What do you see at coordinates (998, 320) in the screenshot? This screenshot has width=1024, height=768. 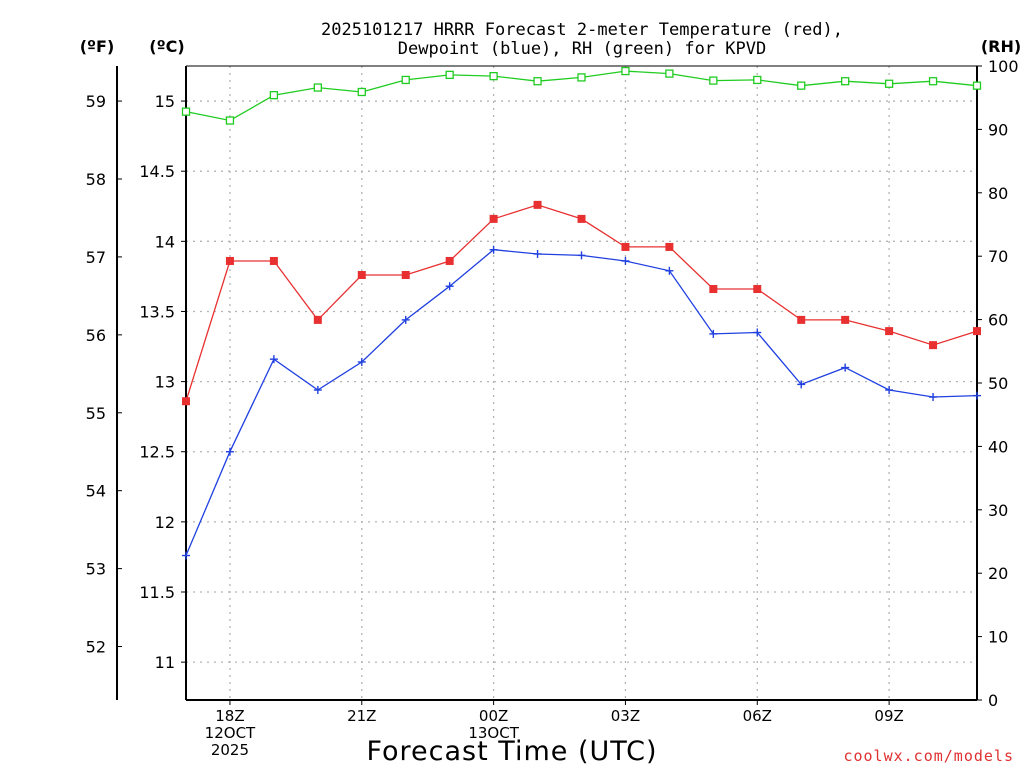 I see `rh-tick-label: 60` at bounding box center [998, 320].